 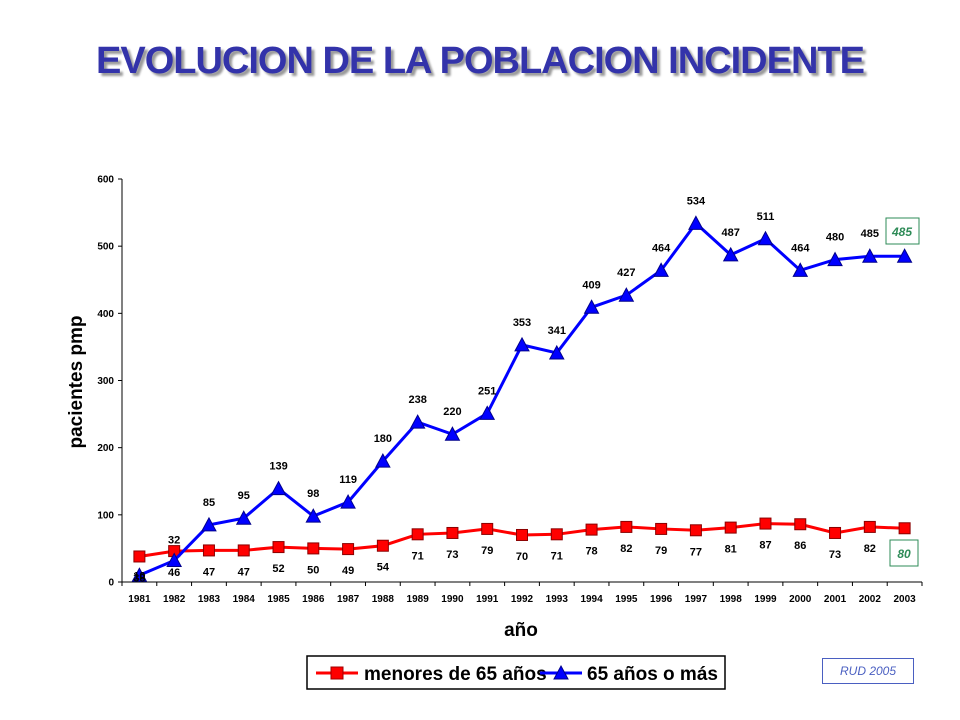 I want to click on x-tick-label: 1991, so click(x=487, y=599).